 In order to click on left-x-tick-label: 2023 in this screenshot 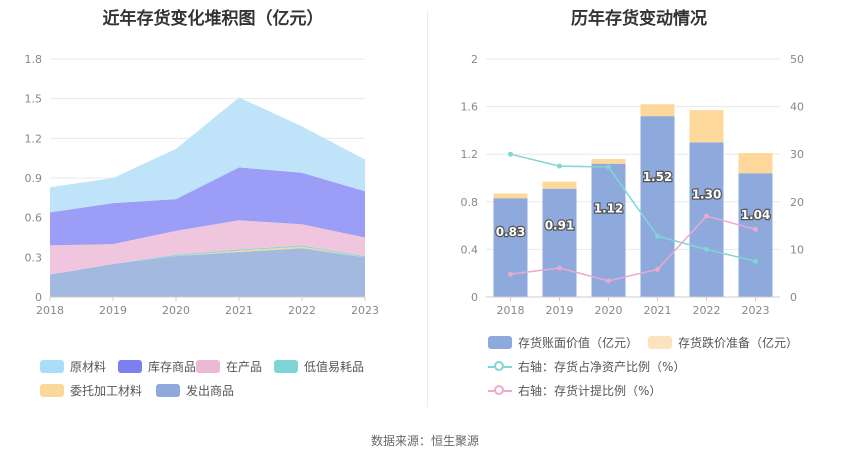, I will do `click(365, 310)`.